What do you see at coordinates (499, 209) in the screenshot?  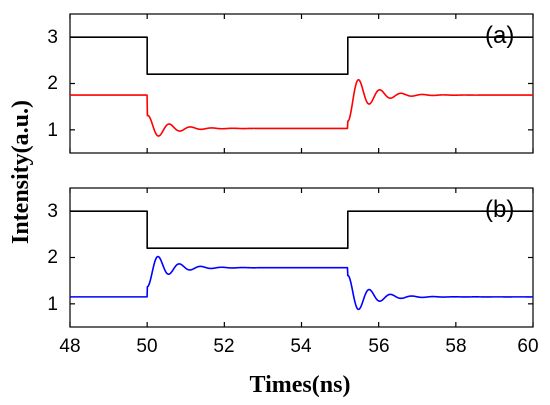 I see `panel-b-label: (b)` at bounding box center [499, 209].